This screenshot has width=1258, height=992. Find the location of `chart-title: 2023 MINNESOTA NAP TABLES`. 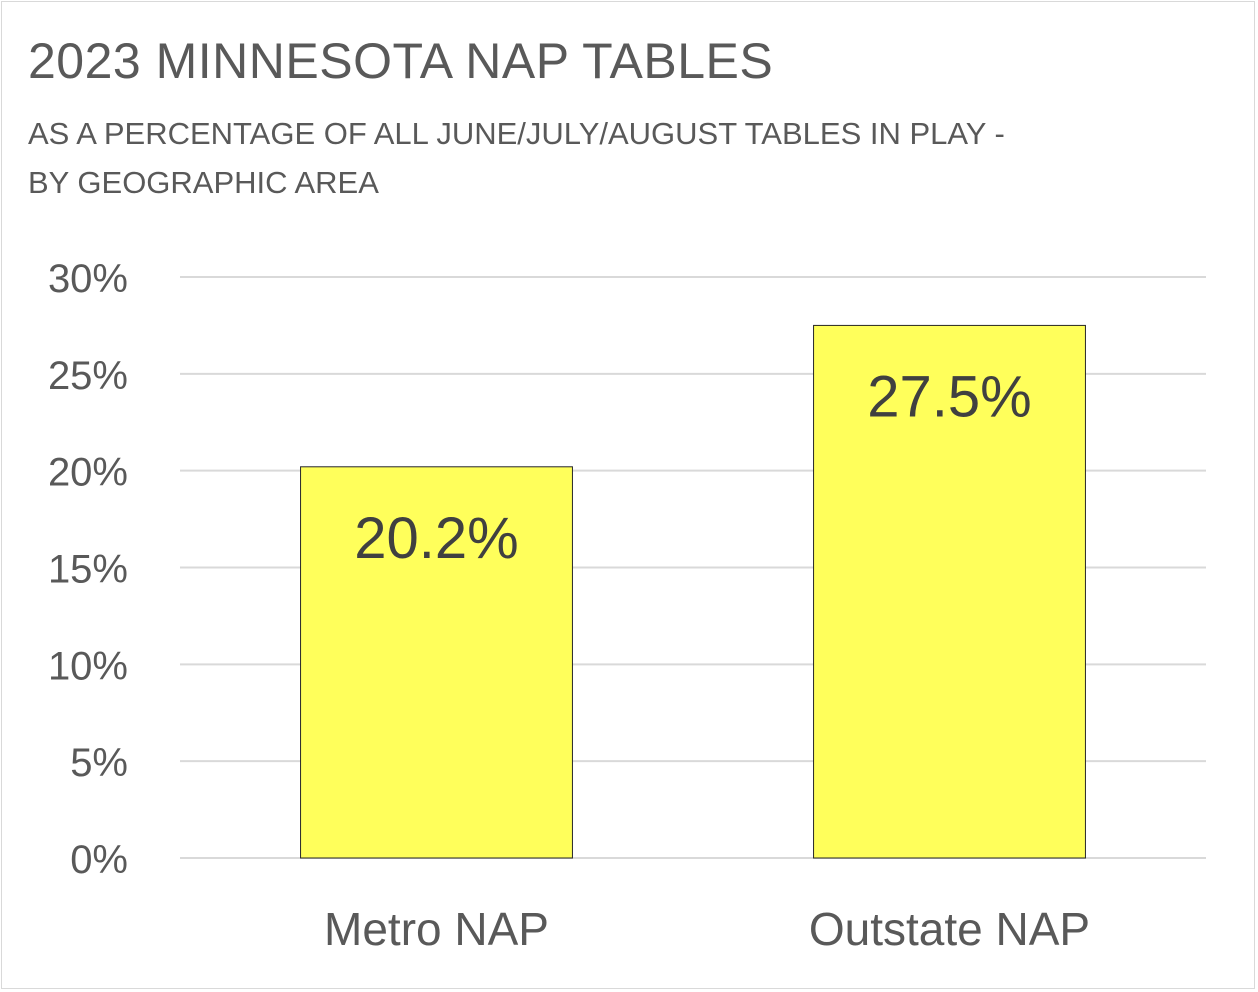

chart-title: 2023 MINNESOTA NAP TABLES is located at coordinates (401, 61).